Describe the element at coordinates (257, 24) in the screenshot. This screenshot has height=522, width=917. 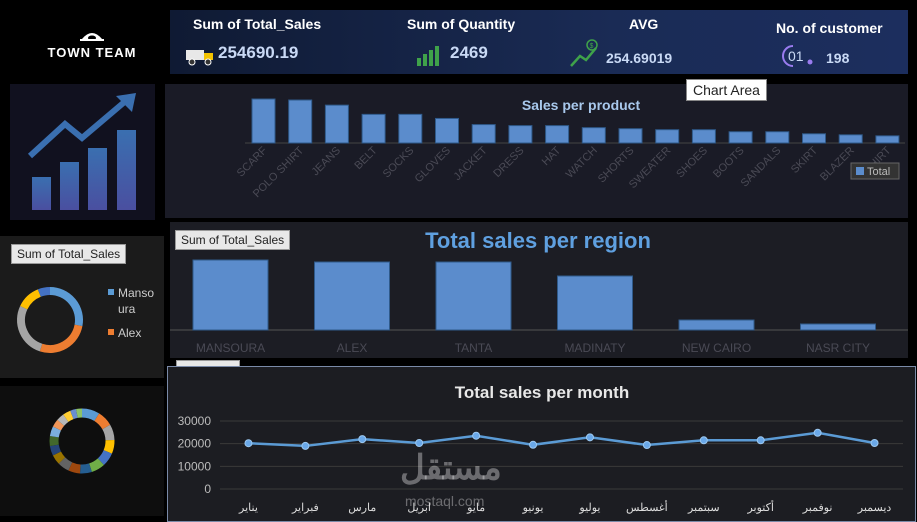
I see `kpi-label: Sum of Total_Sales` at that location.